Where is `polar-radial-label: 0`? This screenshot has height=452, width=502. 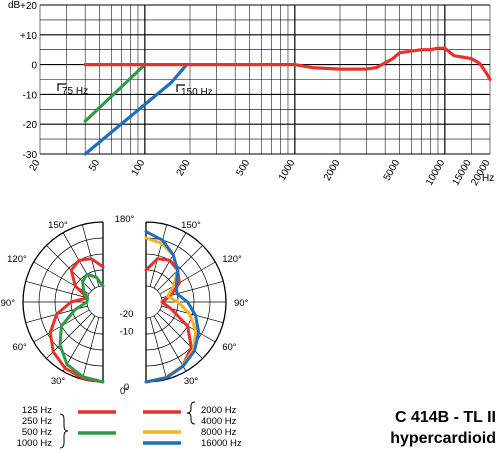 polar-radial-label: 0 is located at coordinates (126, 387).